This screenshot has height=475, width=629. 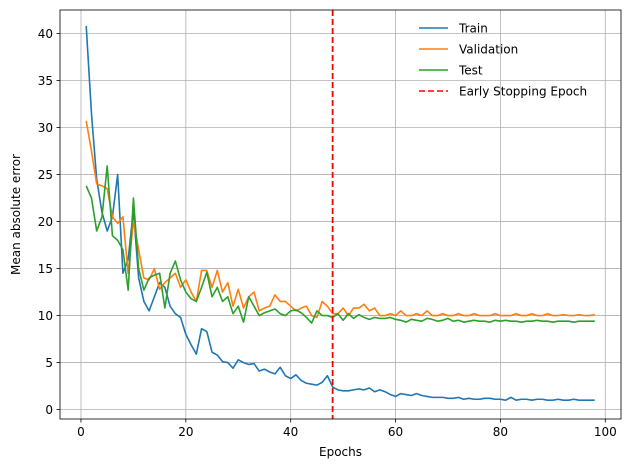 I want to click on x-tick-label: 40, so click(x=290, y=432).